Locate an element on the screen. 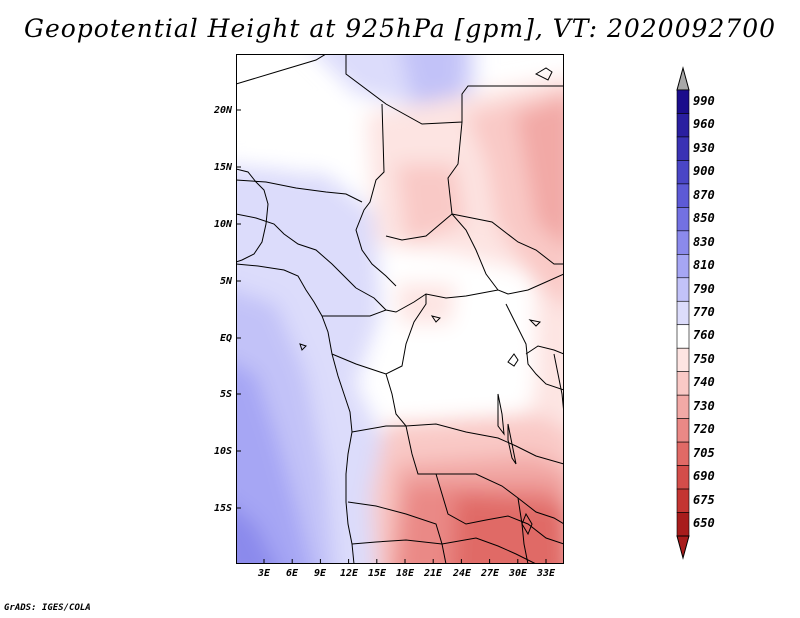 This screenshot has width=800, height=618. lat-tick-label: 5N is located at coordinates (225, 281).